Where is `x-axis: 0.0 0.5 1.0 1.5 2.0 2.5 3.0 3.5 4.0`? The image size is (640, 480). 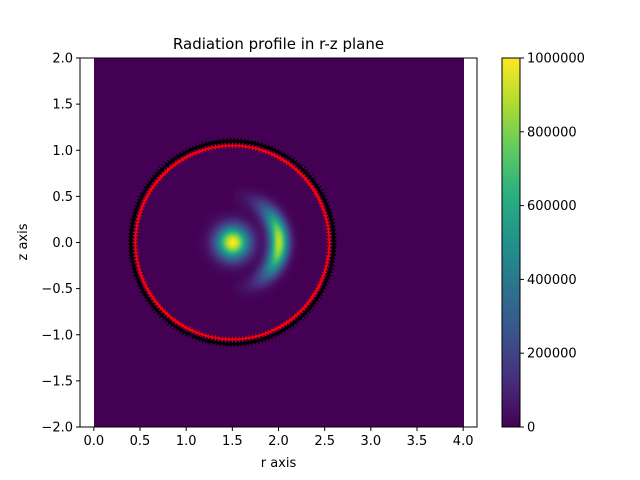 x-axis: 0.0 0.5 1.0 1.5 2.0 2.5 3.0 3.5 4.0 is located at coordinates (279, 438).